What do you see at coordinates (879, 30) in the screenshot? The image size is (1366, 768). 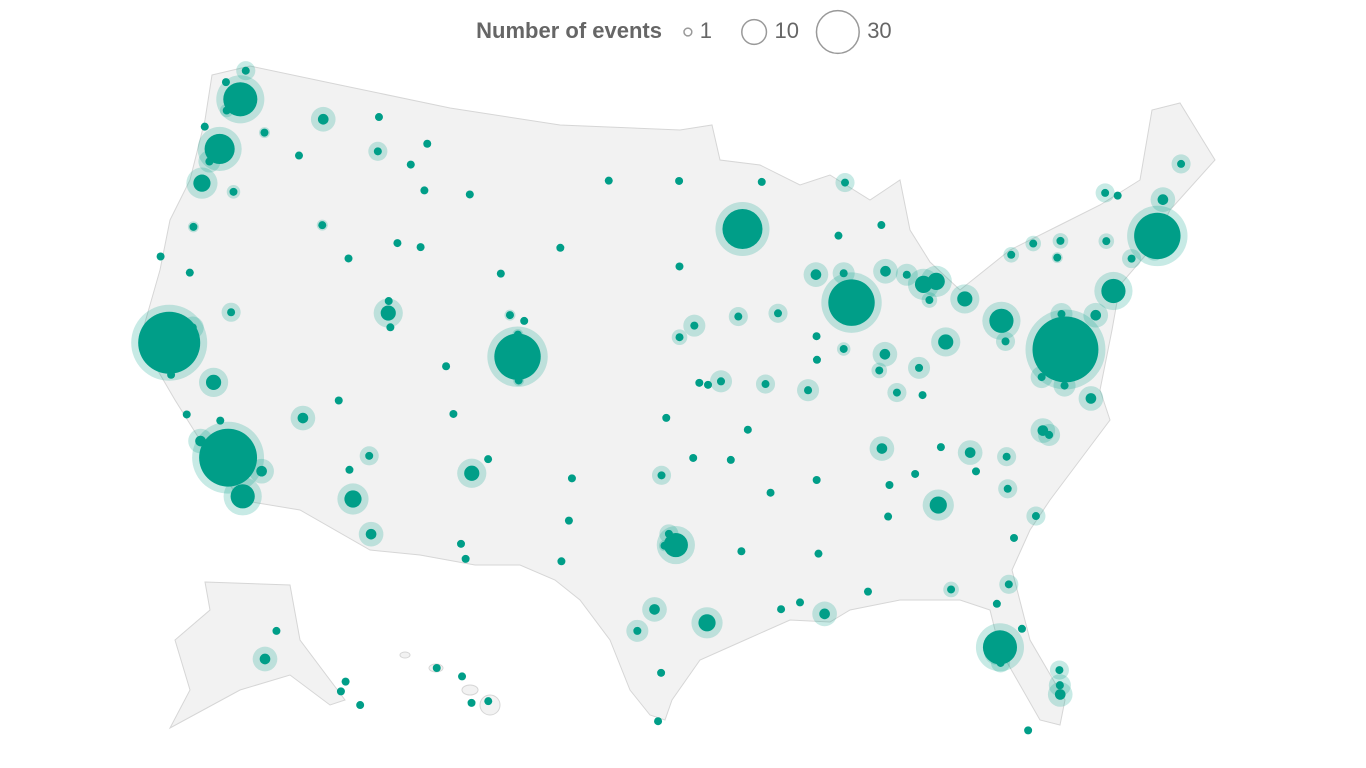 I see `legend-label: 30` at bounding box center [879, 30].